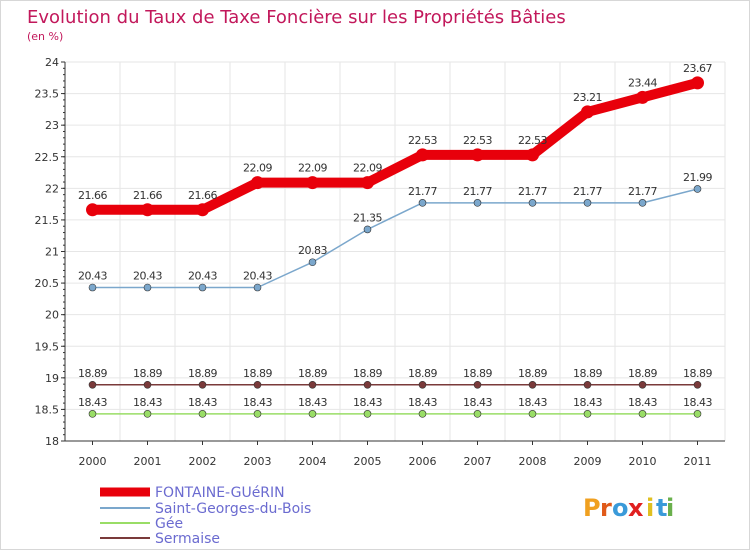 This screenshot has height=550, width=750. I want to click on logo-letter: r, so click(606, 508).